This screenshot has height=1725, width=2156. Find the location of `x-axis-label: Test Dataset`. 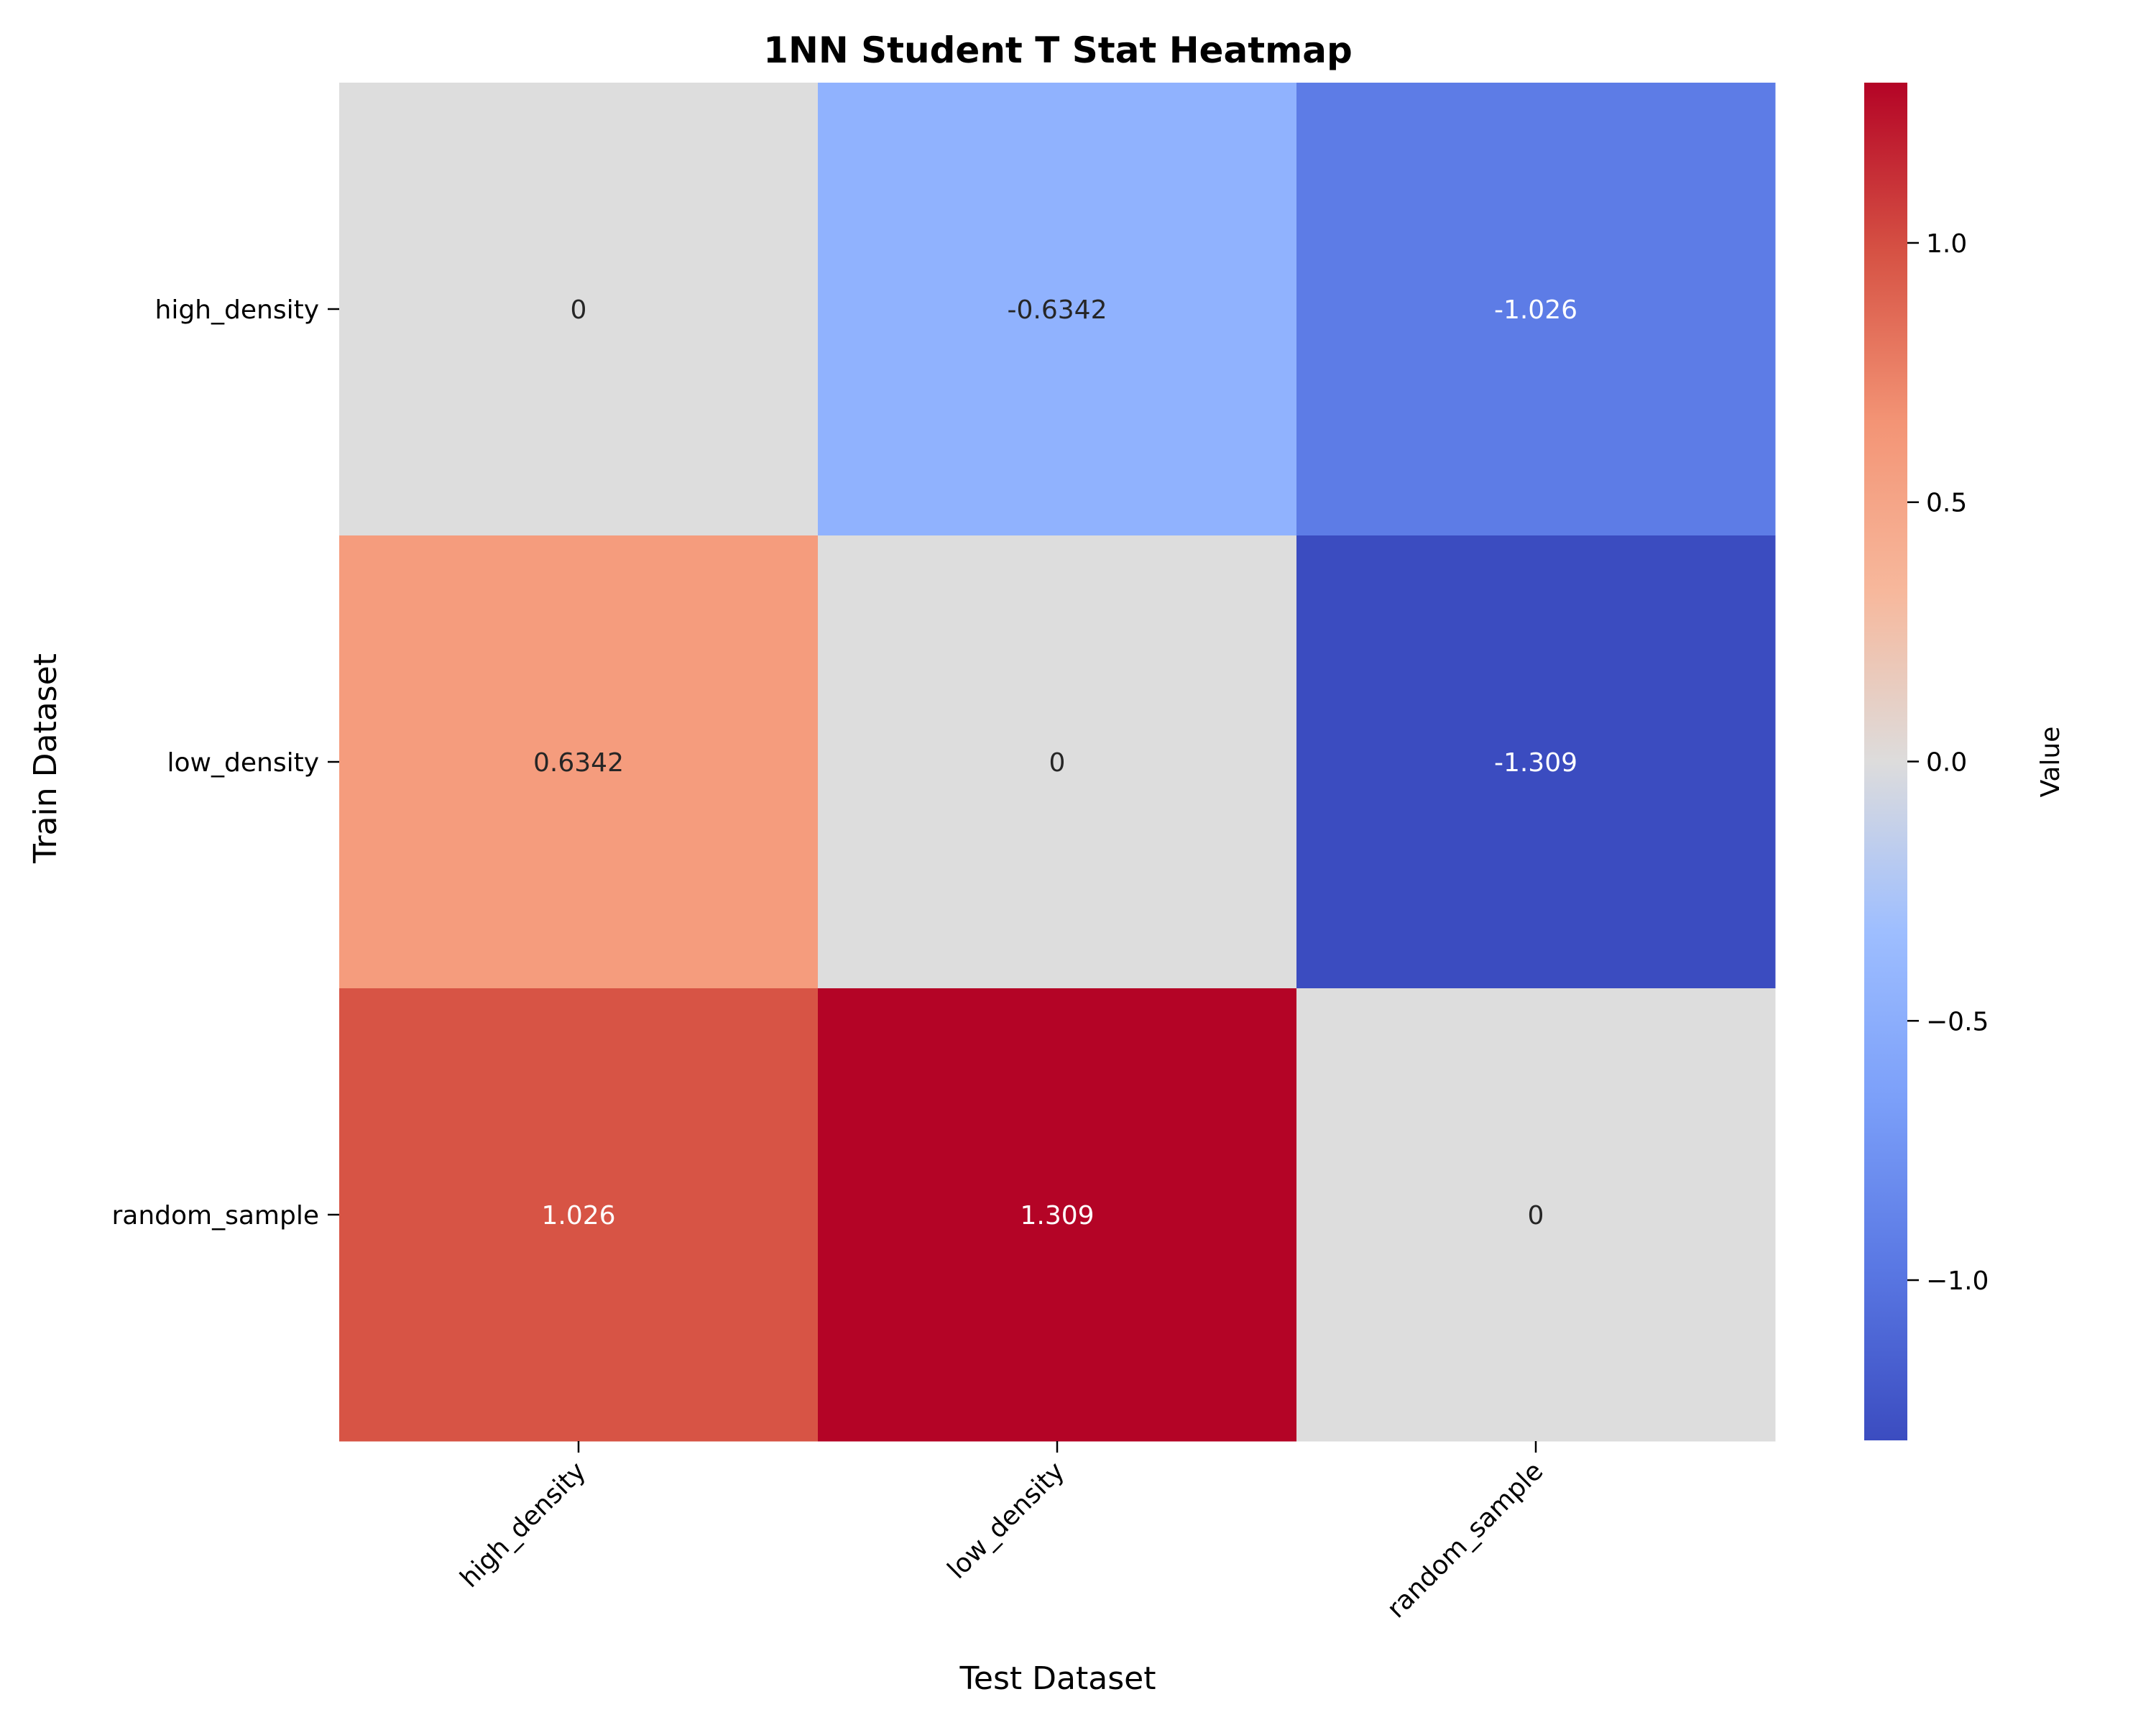

x-axis-label: Test Dataset is located at coordinates (1057, 1678).